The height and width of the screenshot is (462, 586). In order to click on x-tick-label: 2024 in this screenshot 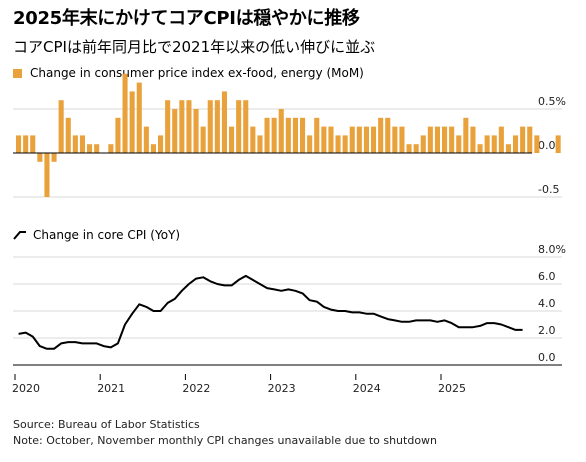, I will do `click(367, 388)`.